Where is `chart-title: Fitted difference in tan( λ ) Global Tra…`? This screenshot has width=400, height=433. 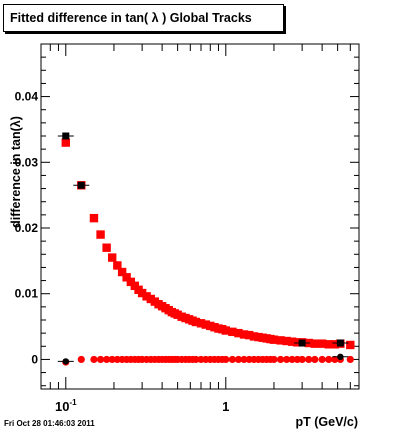
chart-title: Fitted difference in tan( λ ) Global Tra… is located at coordinates (131, 18).